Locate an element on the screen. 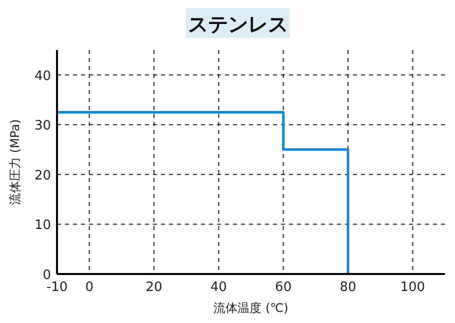  x-tick-label: 80 is located at coordinates (348, 287).